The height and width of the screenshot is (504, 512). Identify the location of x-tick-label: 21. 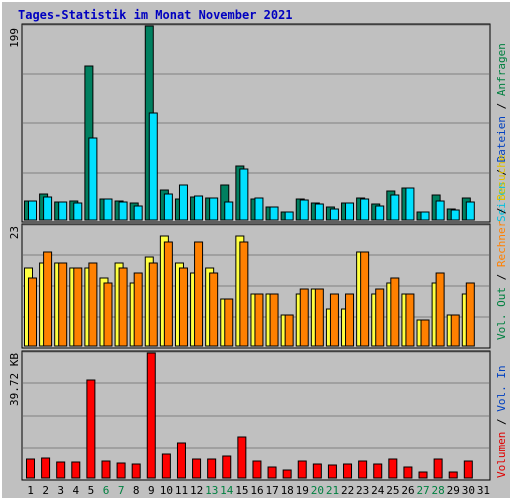
(332, 490).